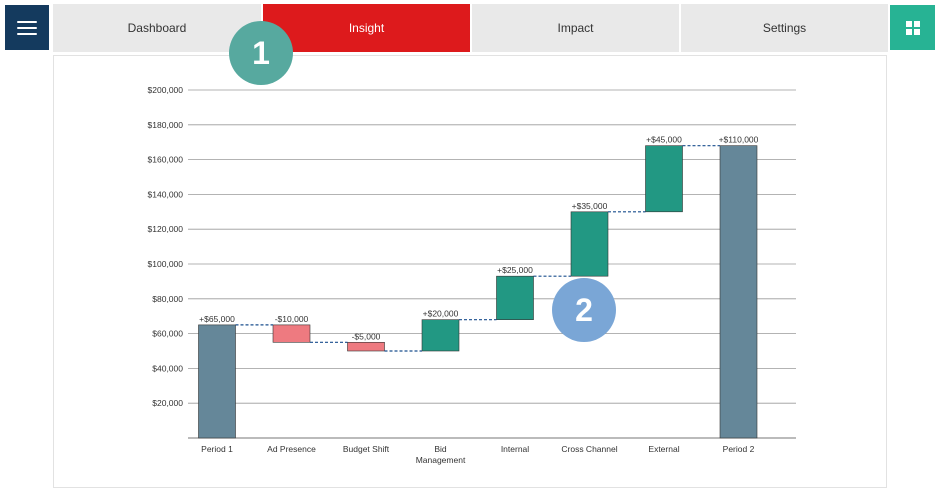 This screenshot has width=940, height=494. Describe the element at coordinates (261, 53) in the screenshot. I see `step-badge-1: 1` at that location.